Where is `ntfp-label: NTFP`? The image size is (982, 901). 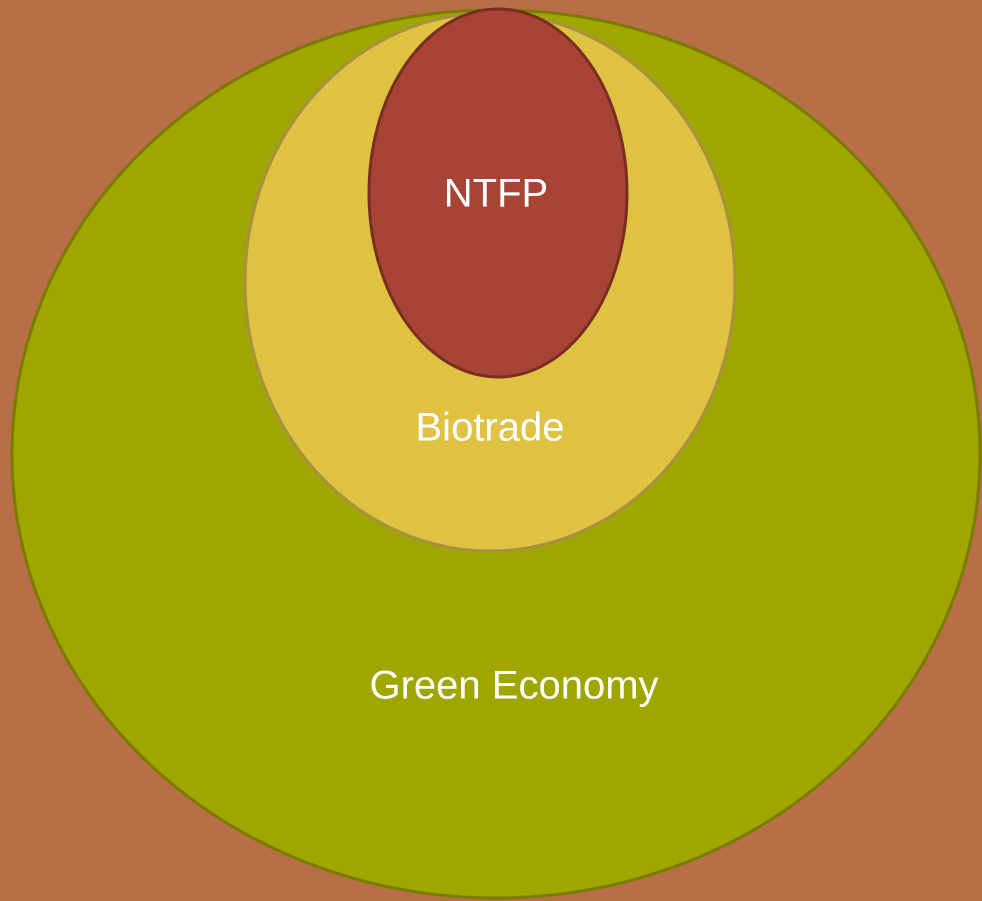 ntfp-label: NTFP is located at coordinates (496, 194).